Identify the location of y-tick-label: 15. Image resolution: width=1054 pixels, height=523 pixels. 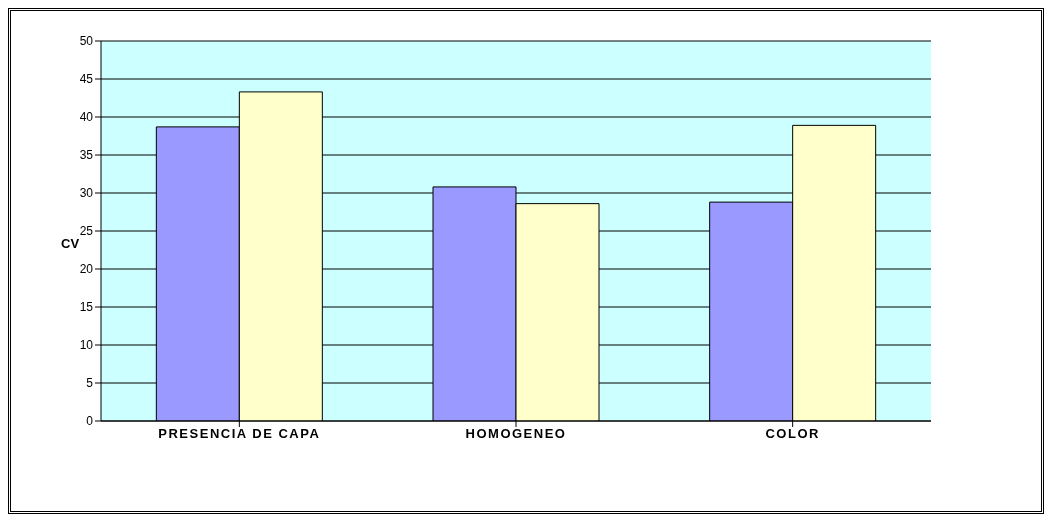
(86, 307).